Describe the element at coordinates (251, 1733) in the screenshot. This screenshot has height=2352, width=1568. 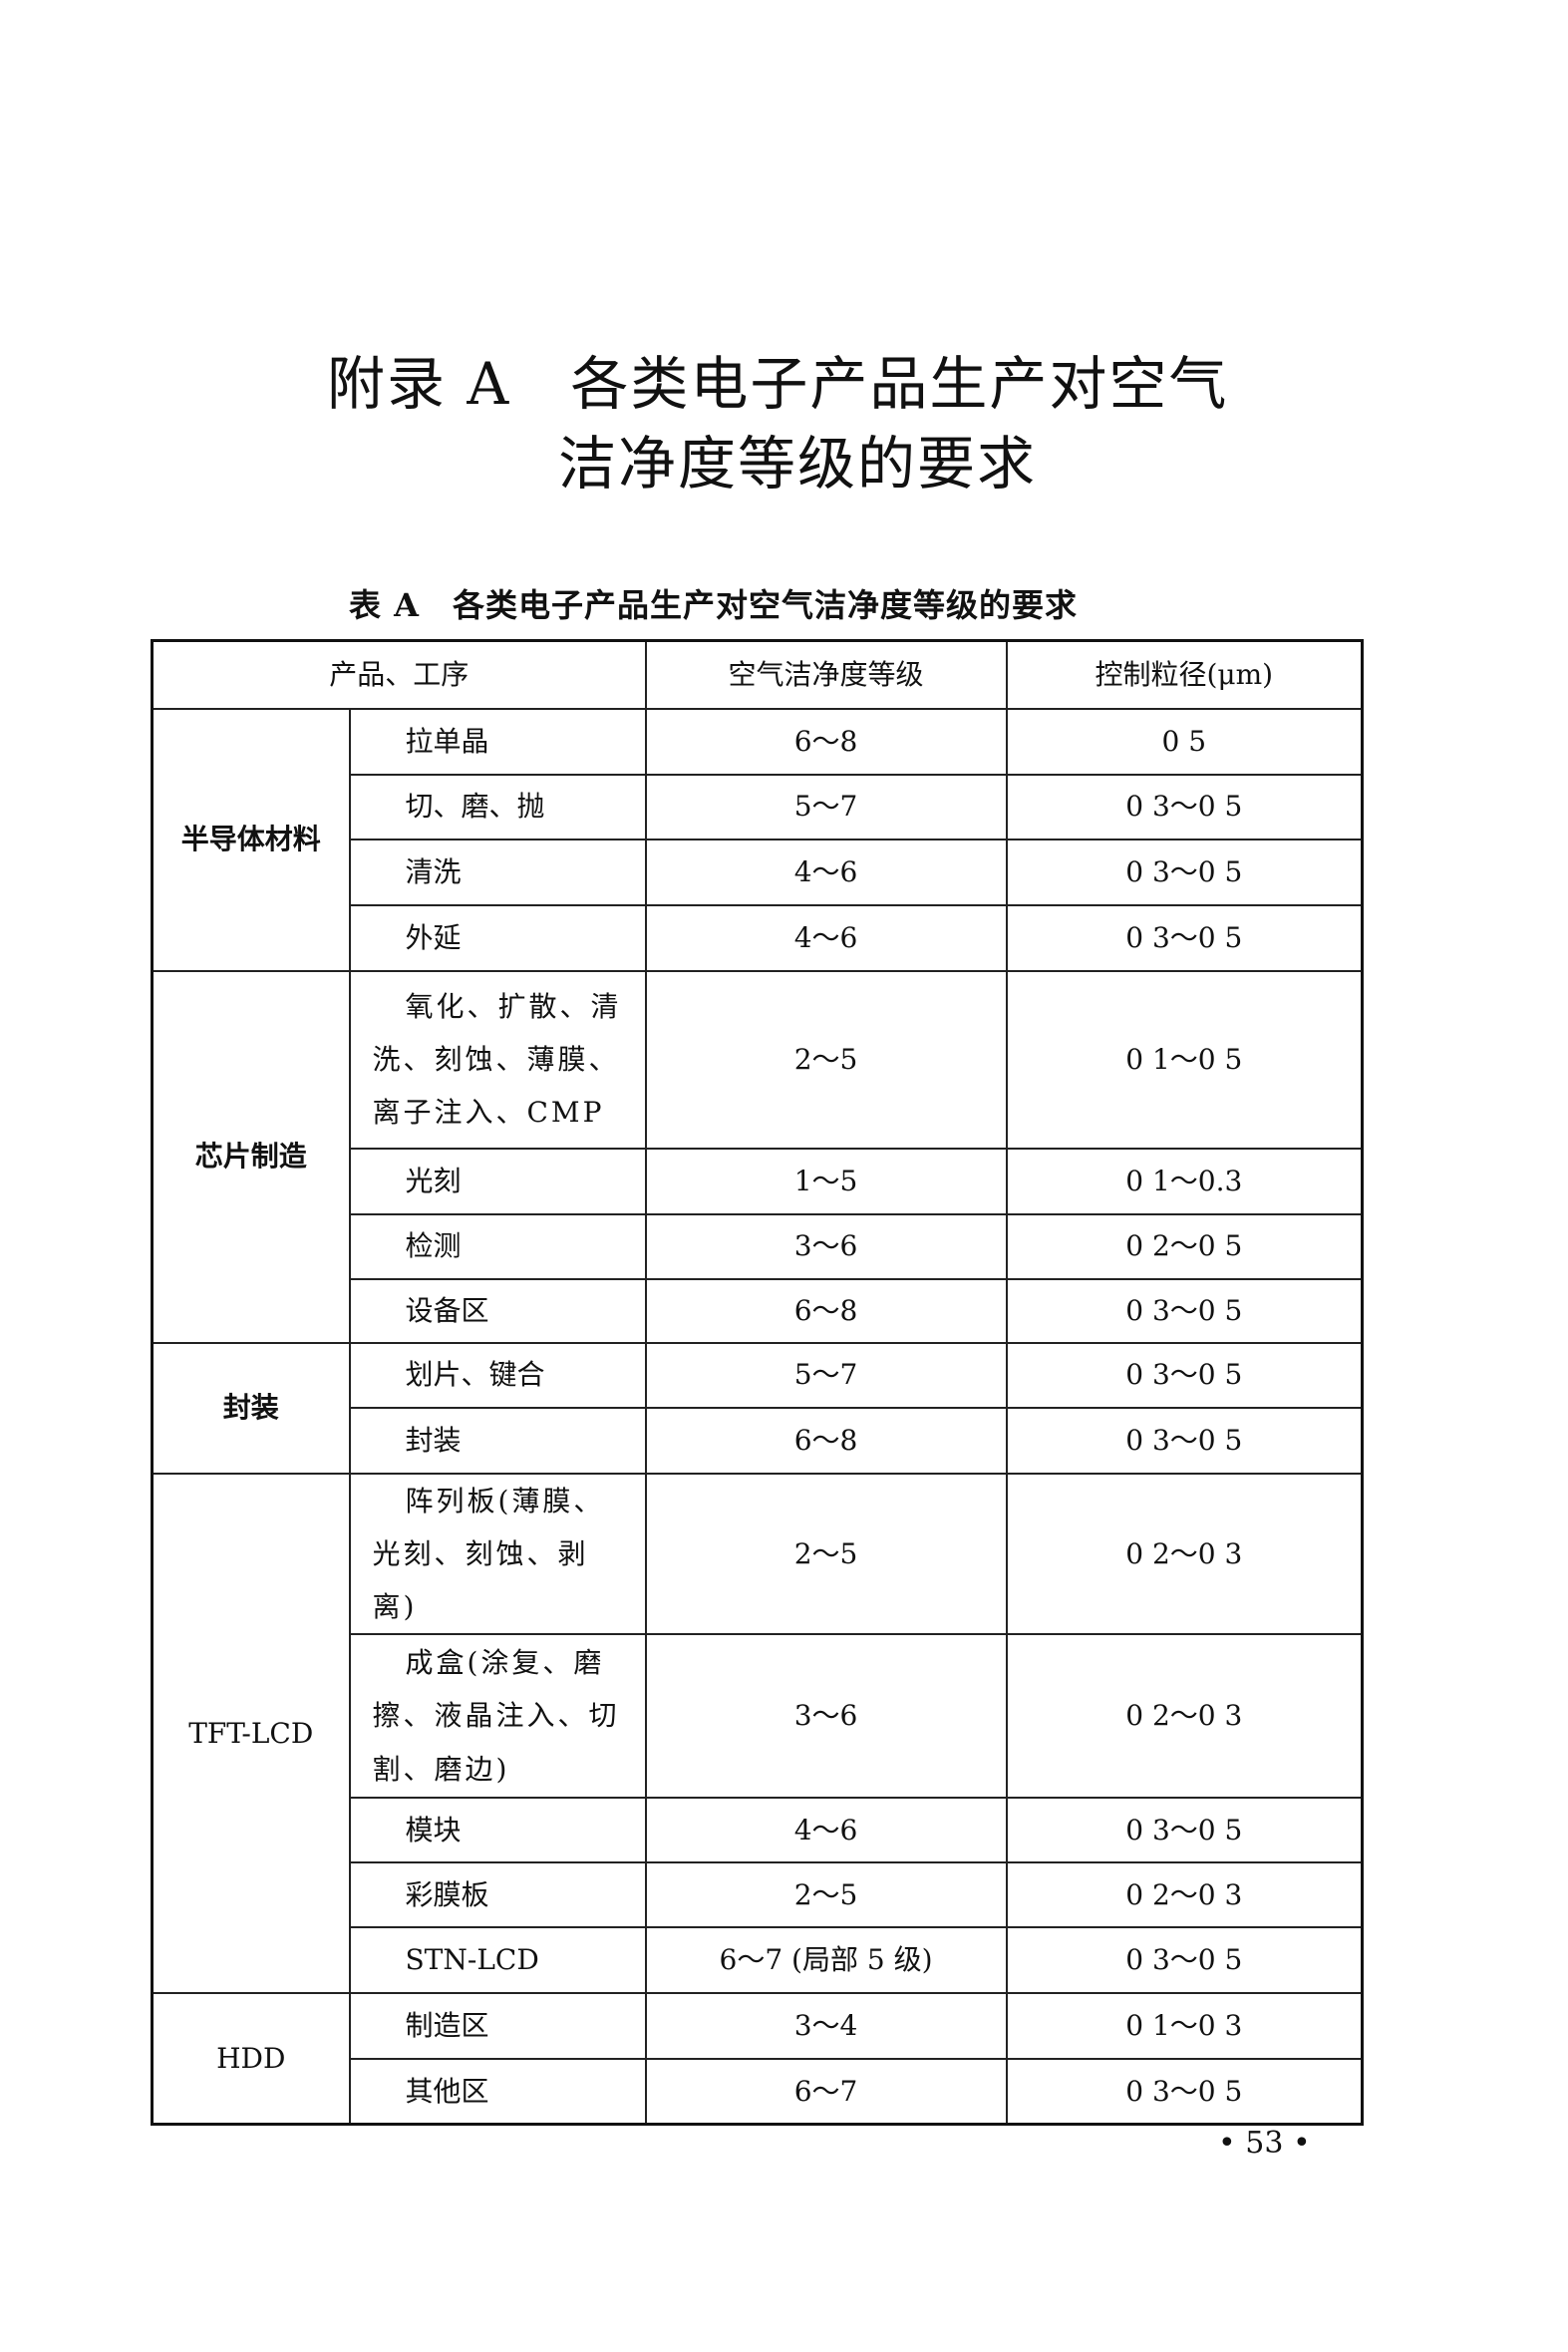
I see `group-name-cell: TFT-LCD` at that location.